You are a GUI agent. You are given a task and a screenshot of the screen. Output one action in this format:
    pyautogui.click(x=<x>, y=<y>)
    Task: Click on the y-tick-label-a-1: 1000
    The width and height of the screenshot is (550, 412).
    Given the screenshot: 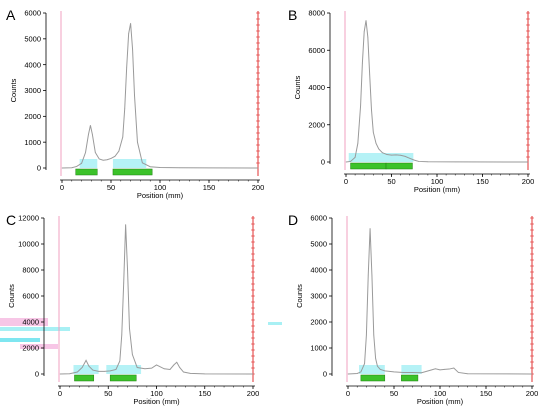 What is the action you would take?
    pyautogui.click(x=32, y=142)
    